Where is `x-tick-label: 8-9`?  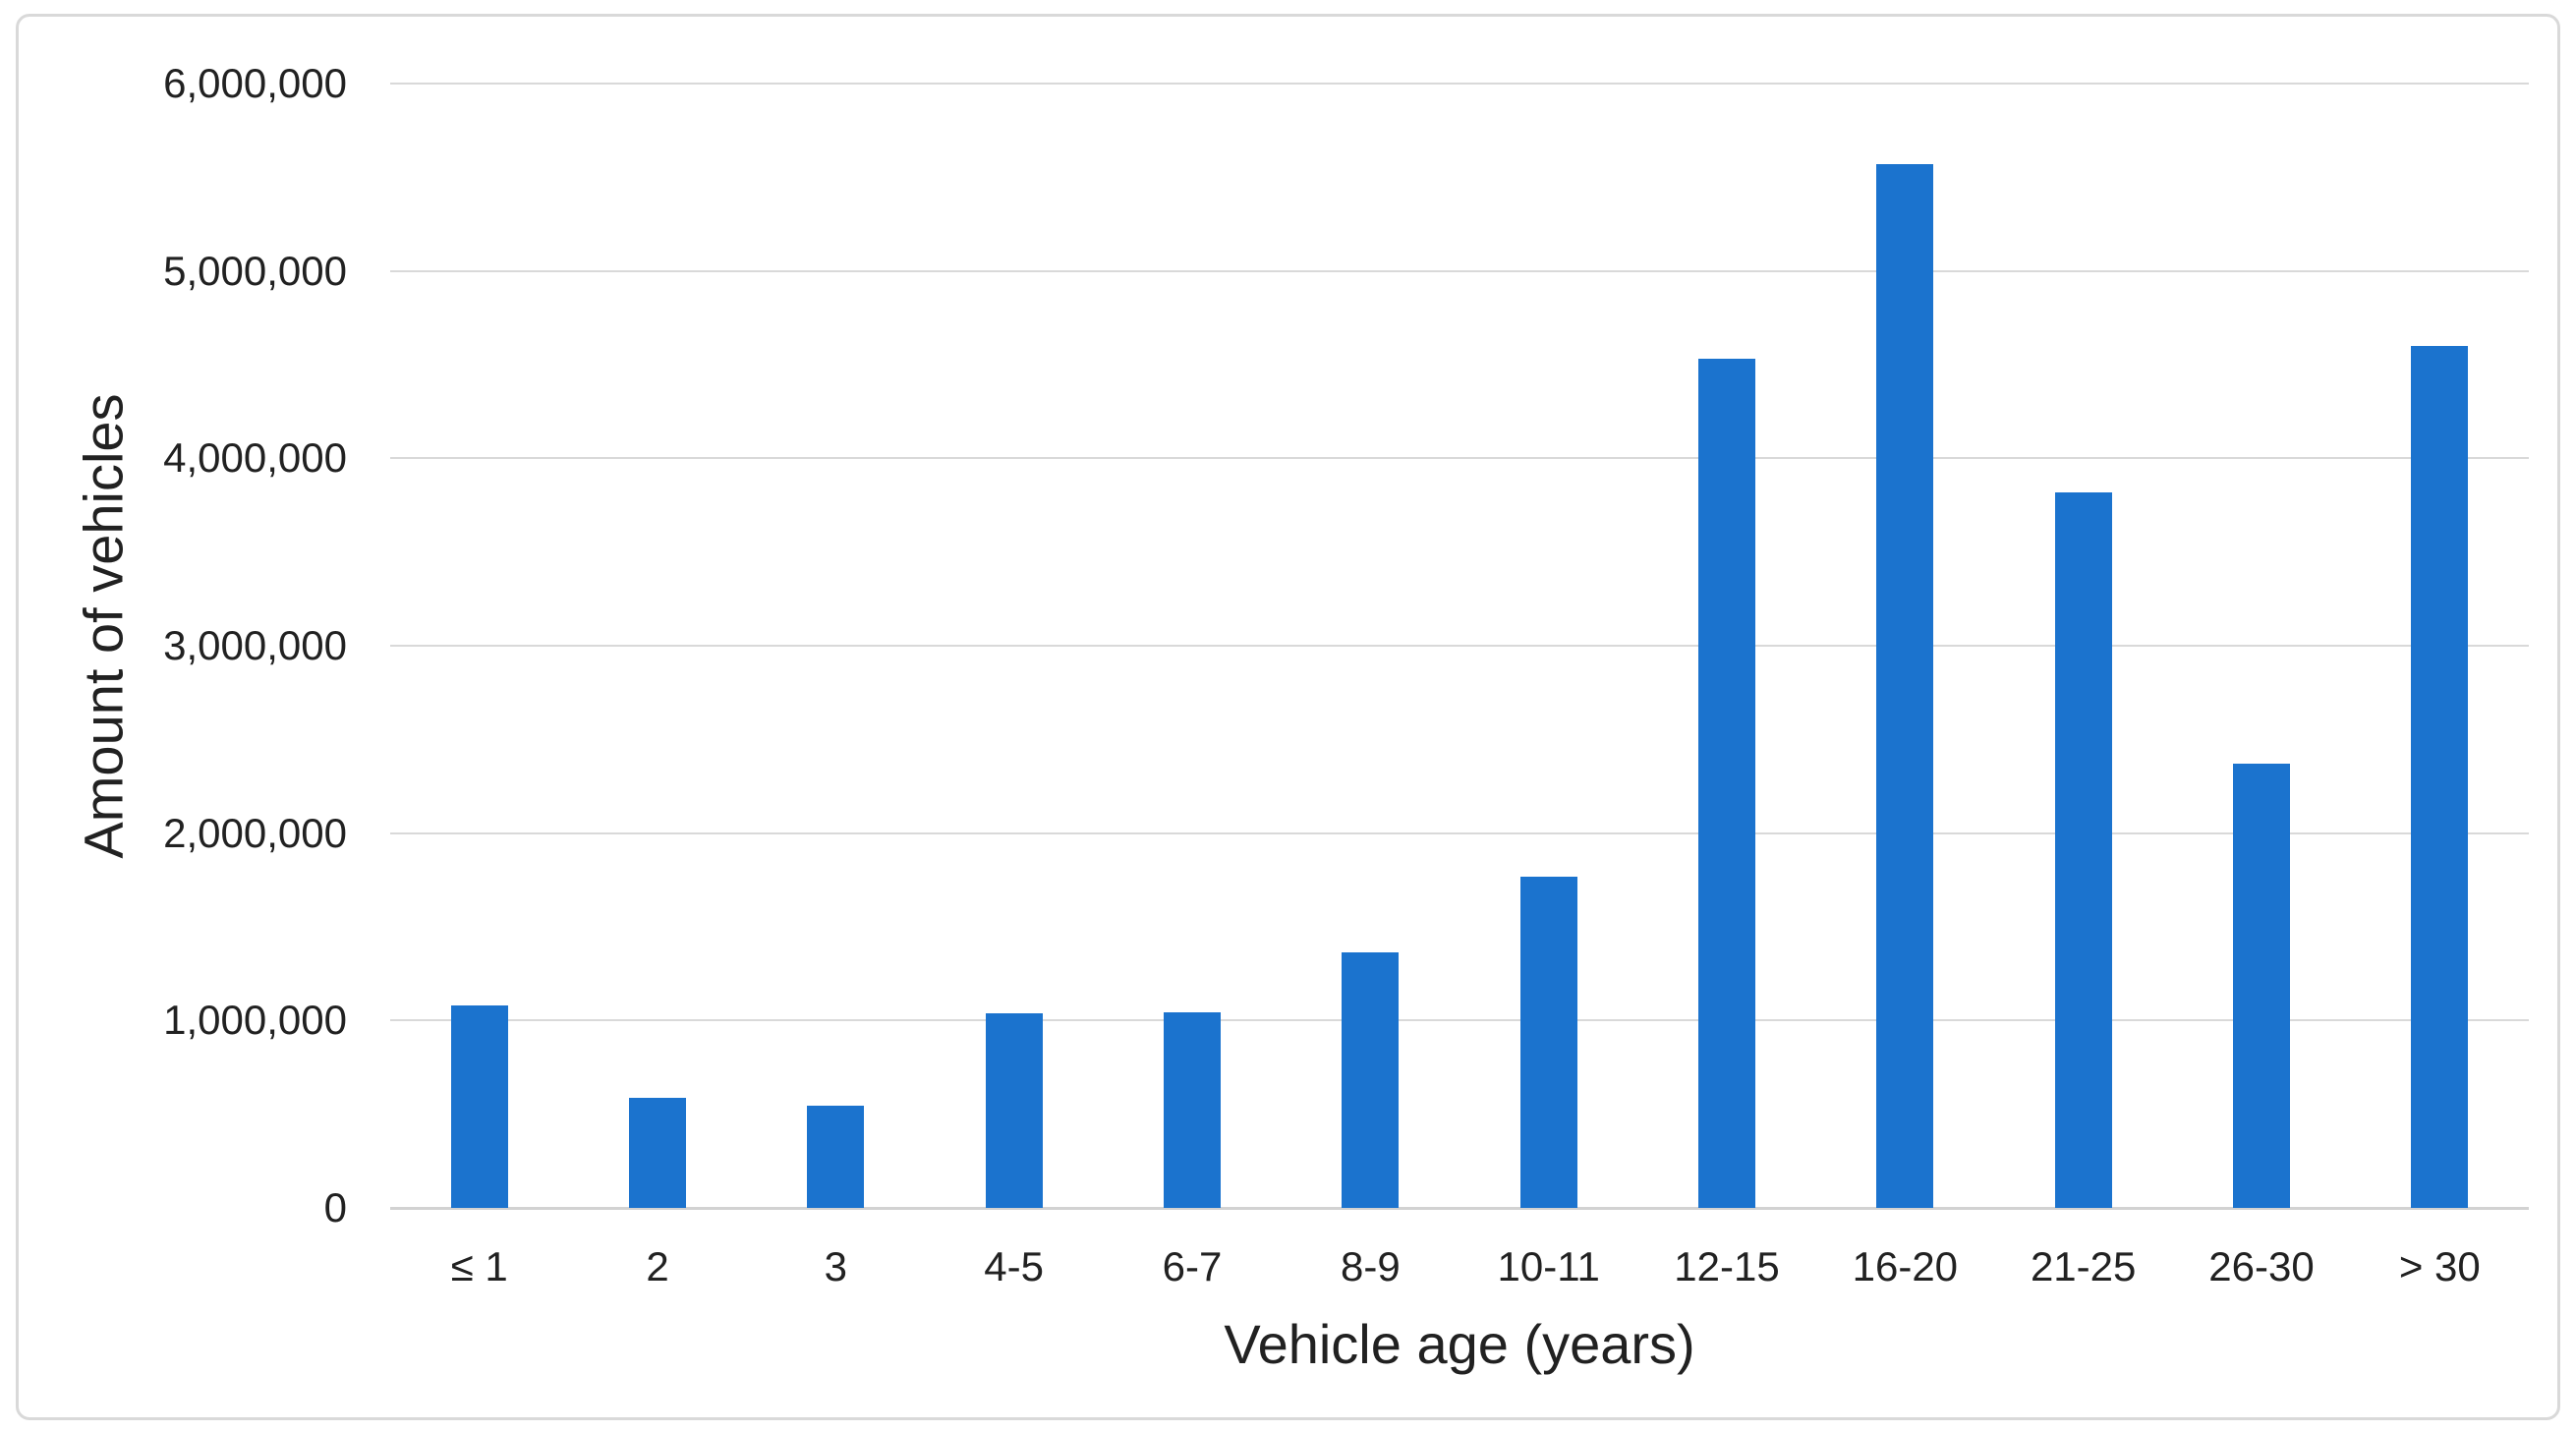
x-tick-label: 8-9 is located at coordinates (1370, 1266).